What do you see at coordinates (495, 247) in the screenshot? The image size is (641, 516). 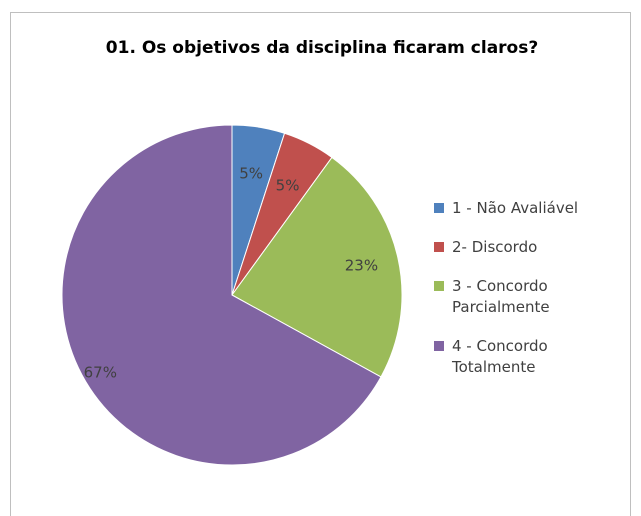 I see `legend-label: 2- Discordo` at bounding box center [495, 247].